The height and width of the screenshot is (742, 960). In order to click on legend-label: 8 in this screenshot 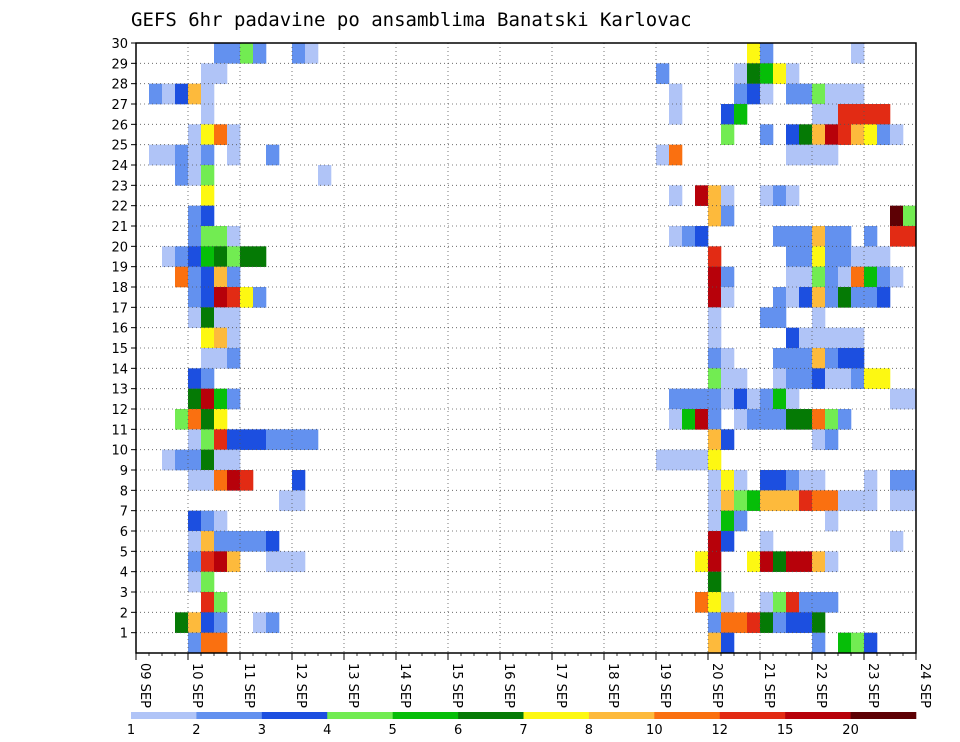, I will do `click(589, 730)`.